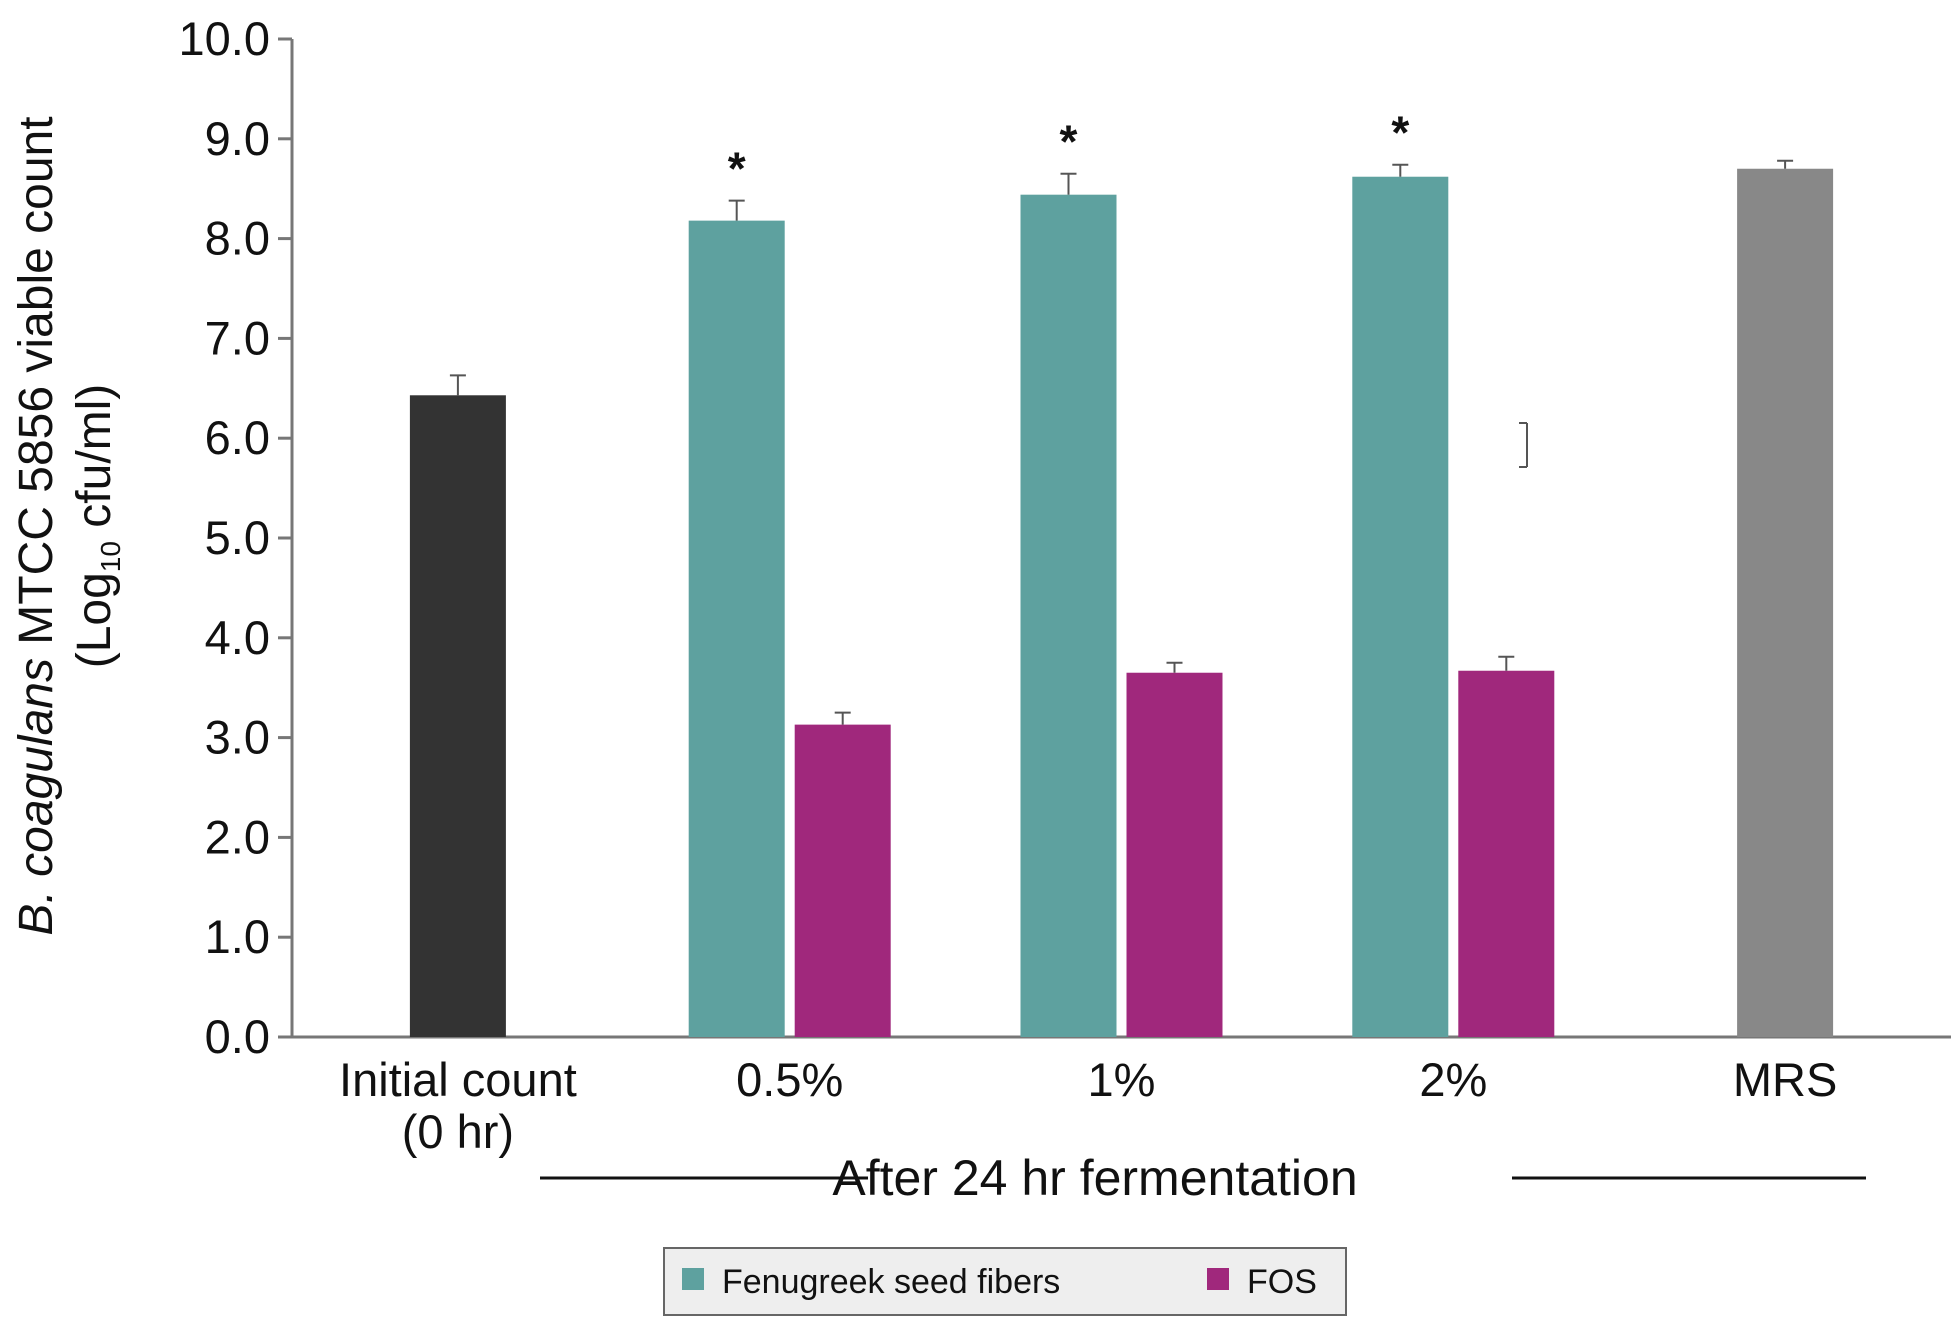 The height and width of the screenshot is (1318, 1951). I want to click on y-tick-label: 9.0, so click(237, 138).